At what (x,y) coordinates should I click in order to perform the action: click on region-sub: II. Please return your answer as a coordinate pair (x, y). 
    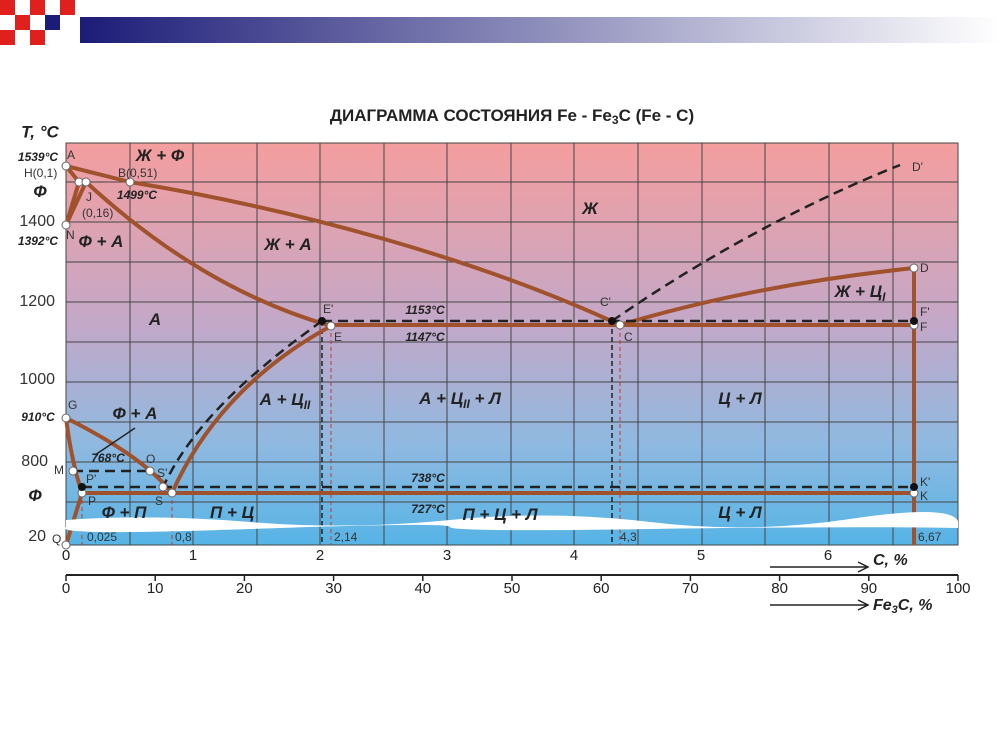
    Looking at the image, I should click on (466, 404).